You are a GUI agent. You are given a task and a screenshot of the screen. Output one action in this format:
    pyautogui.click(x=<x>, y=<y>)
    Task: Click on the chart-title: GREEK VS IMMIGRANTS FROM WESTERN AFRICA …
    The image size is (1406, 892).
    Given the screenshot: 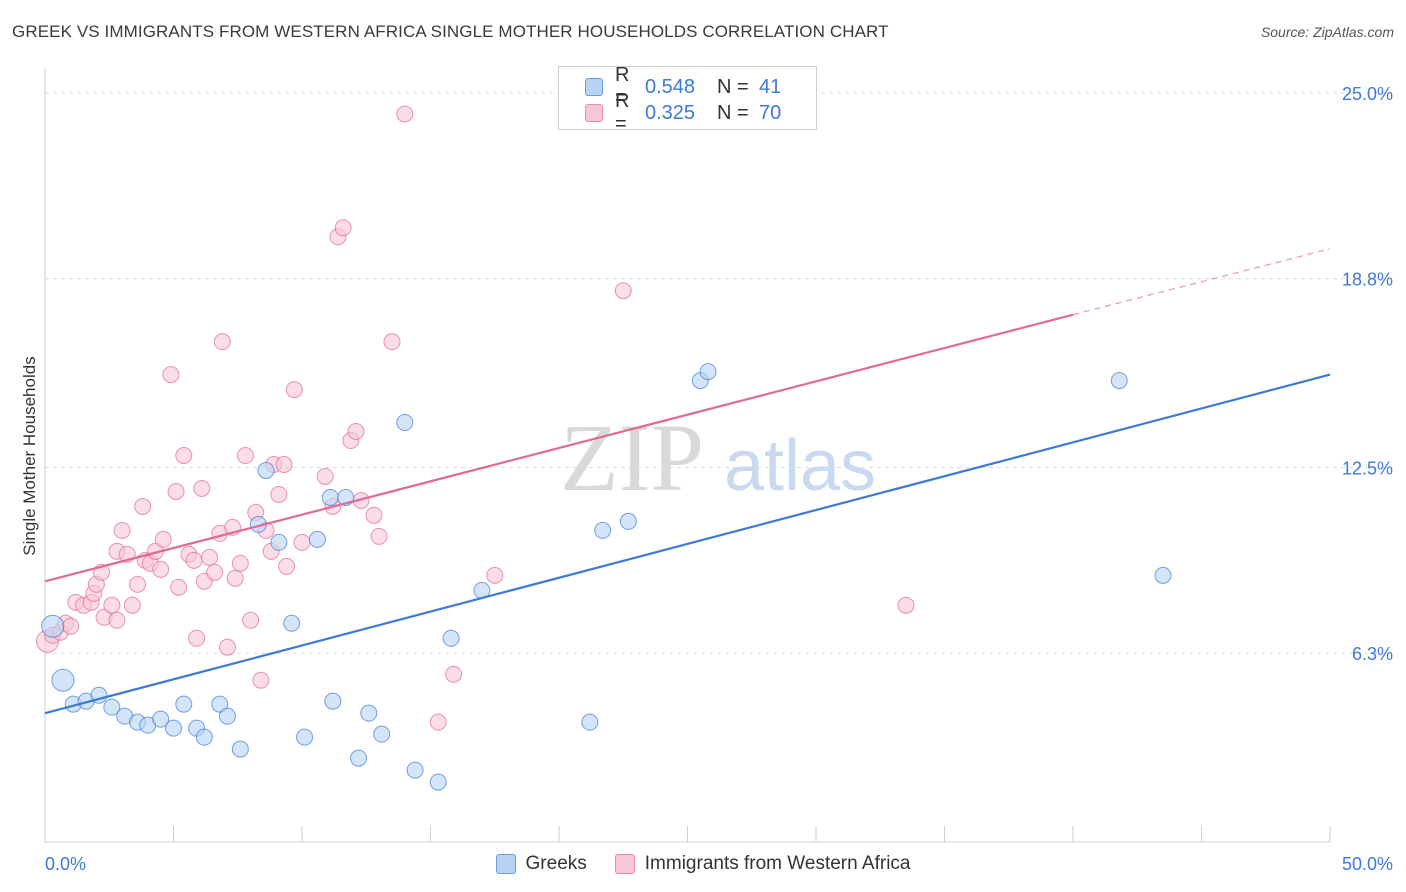 What is the action you would take?
    pyautogui.click(x=450, y=31)
    